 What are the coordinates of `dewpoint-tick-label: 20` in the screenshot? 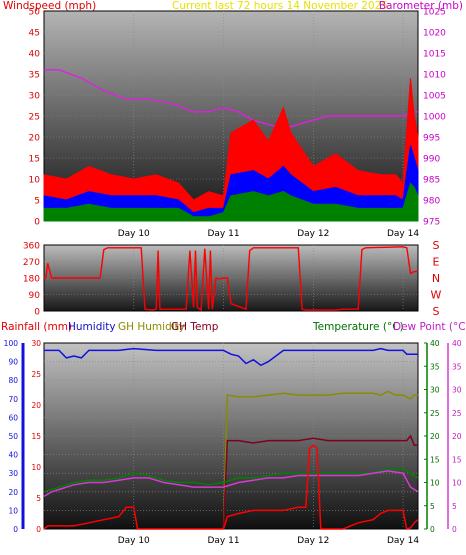 It's located at (457, 436).